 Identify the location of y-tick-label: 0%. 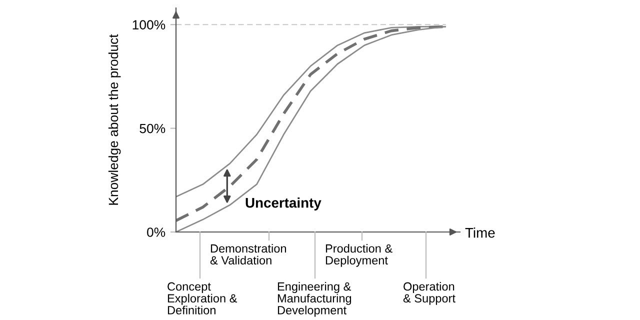
(156, 232).